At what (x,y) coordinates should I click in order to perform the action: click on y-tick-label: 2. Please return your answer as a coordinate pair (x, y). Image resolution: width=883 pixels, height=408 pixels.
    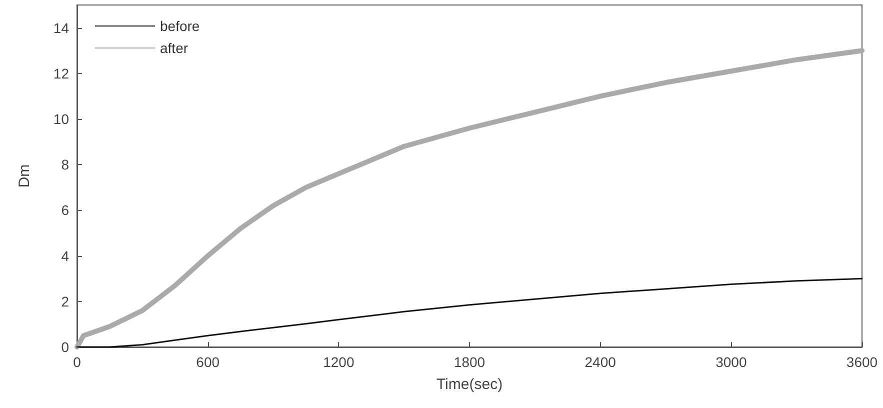
    Looking at the image, I should click on (65, 301).